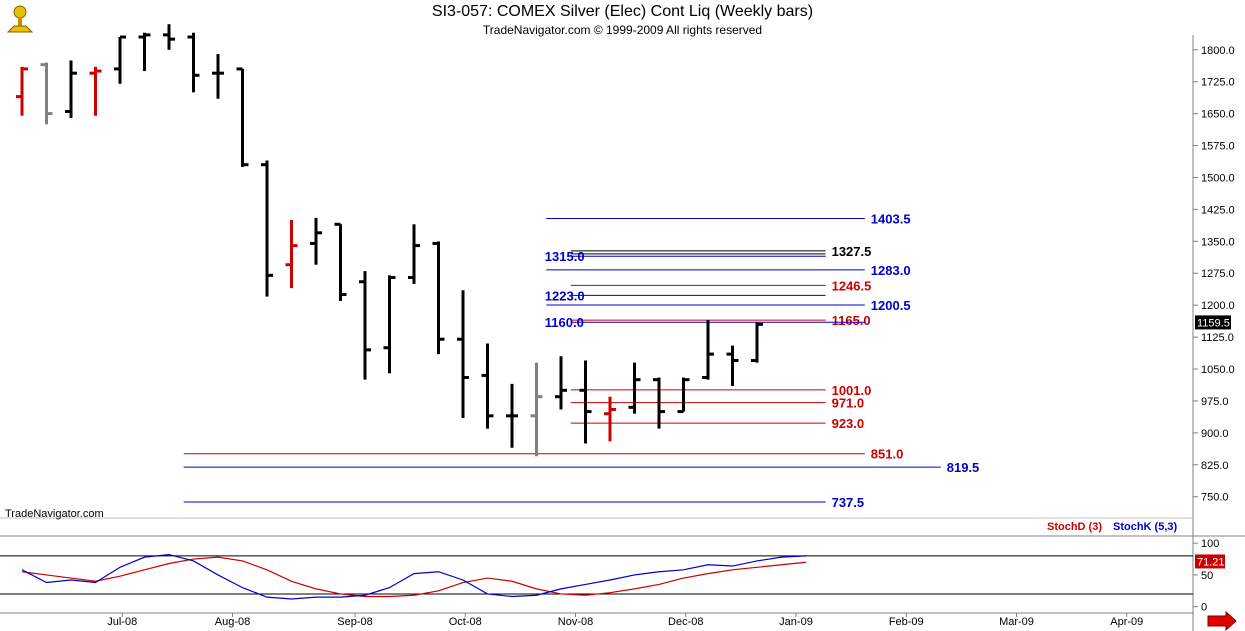 This screenshot has height=631, width=1245. I want to click on price-tick-label: 975.0, so click(1215, 402).